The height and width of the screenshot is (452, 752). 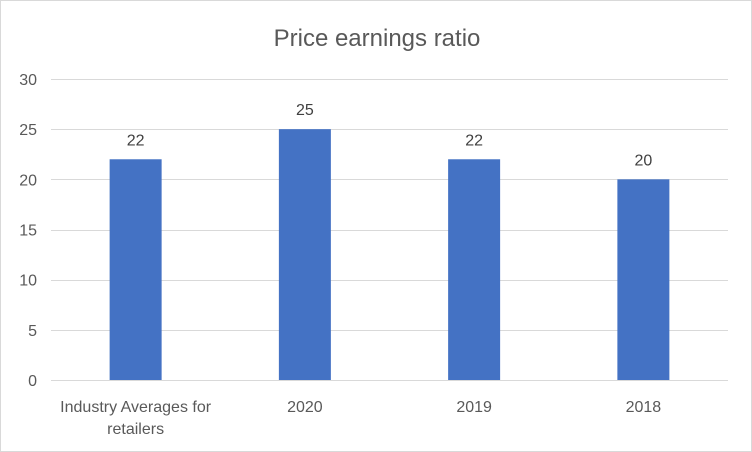 I want to click on x-category-label: 2019, so click(x=474, y=407).